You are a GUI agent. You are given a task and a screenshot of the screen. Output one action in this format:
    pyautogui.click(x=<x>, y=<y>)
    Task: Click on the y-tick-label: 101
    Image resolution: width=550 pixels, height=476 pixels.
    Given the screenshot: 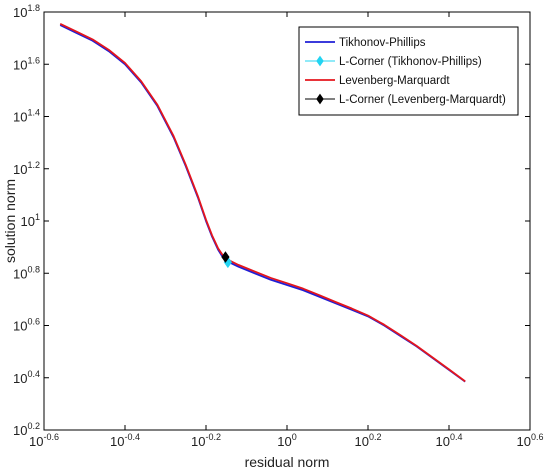 What is the action you would take?
    pyautogui.click(x=30, y=220)
    